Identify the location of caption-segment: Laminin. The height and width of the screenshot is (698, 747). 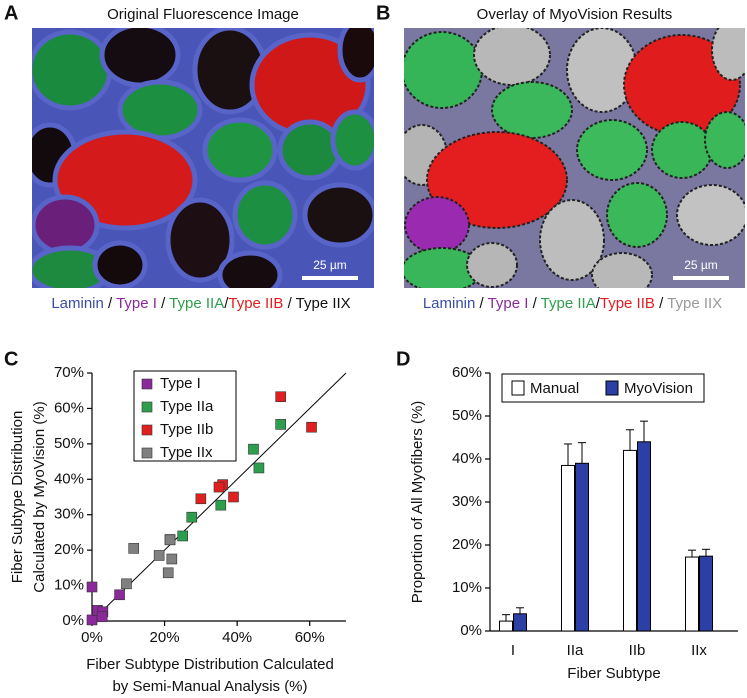
(449, 303).